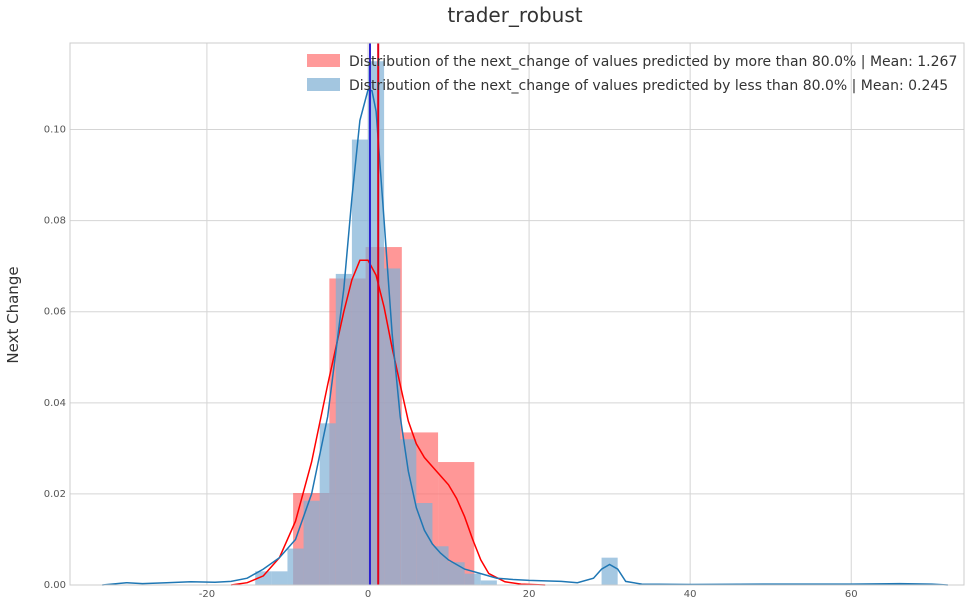 This screenshot has width=969, height=605. I want to click on x-tick-label: 60, so click(851, 594).